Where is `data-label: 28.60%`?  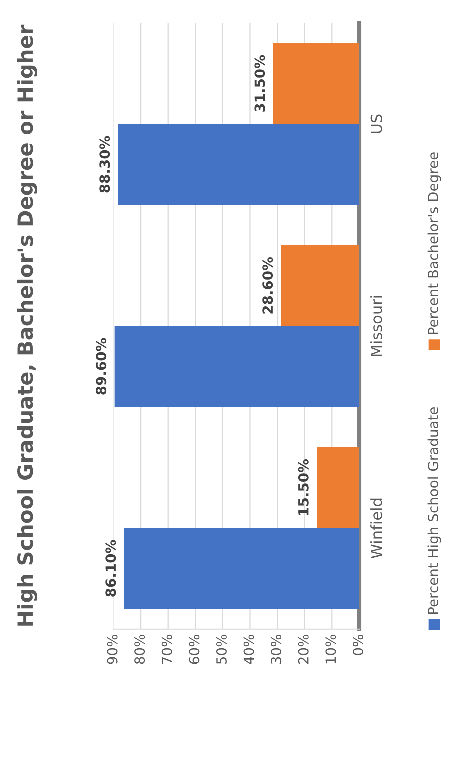
data-label: 28.60% is located at coordinates (268, 285).